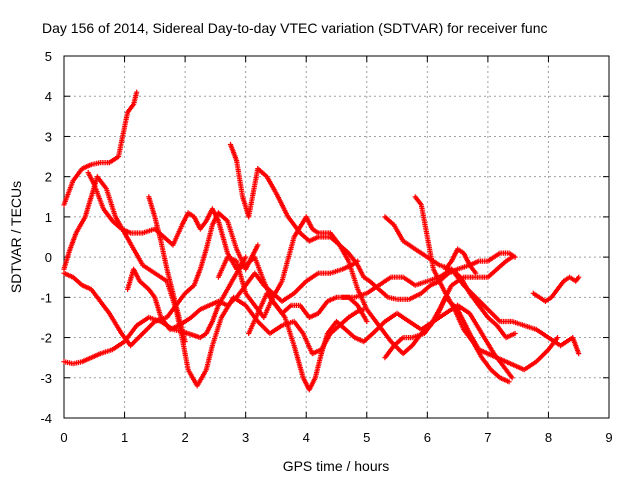  Describe the element at coordinates (380, 341) in the screenshot. I see `series-track-j` at that location.